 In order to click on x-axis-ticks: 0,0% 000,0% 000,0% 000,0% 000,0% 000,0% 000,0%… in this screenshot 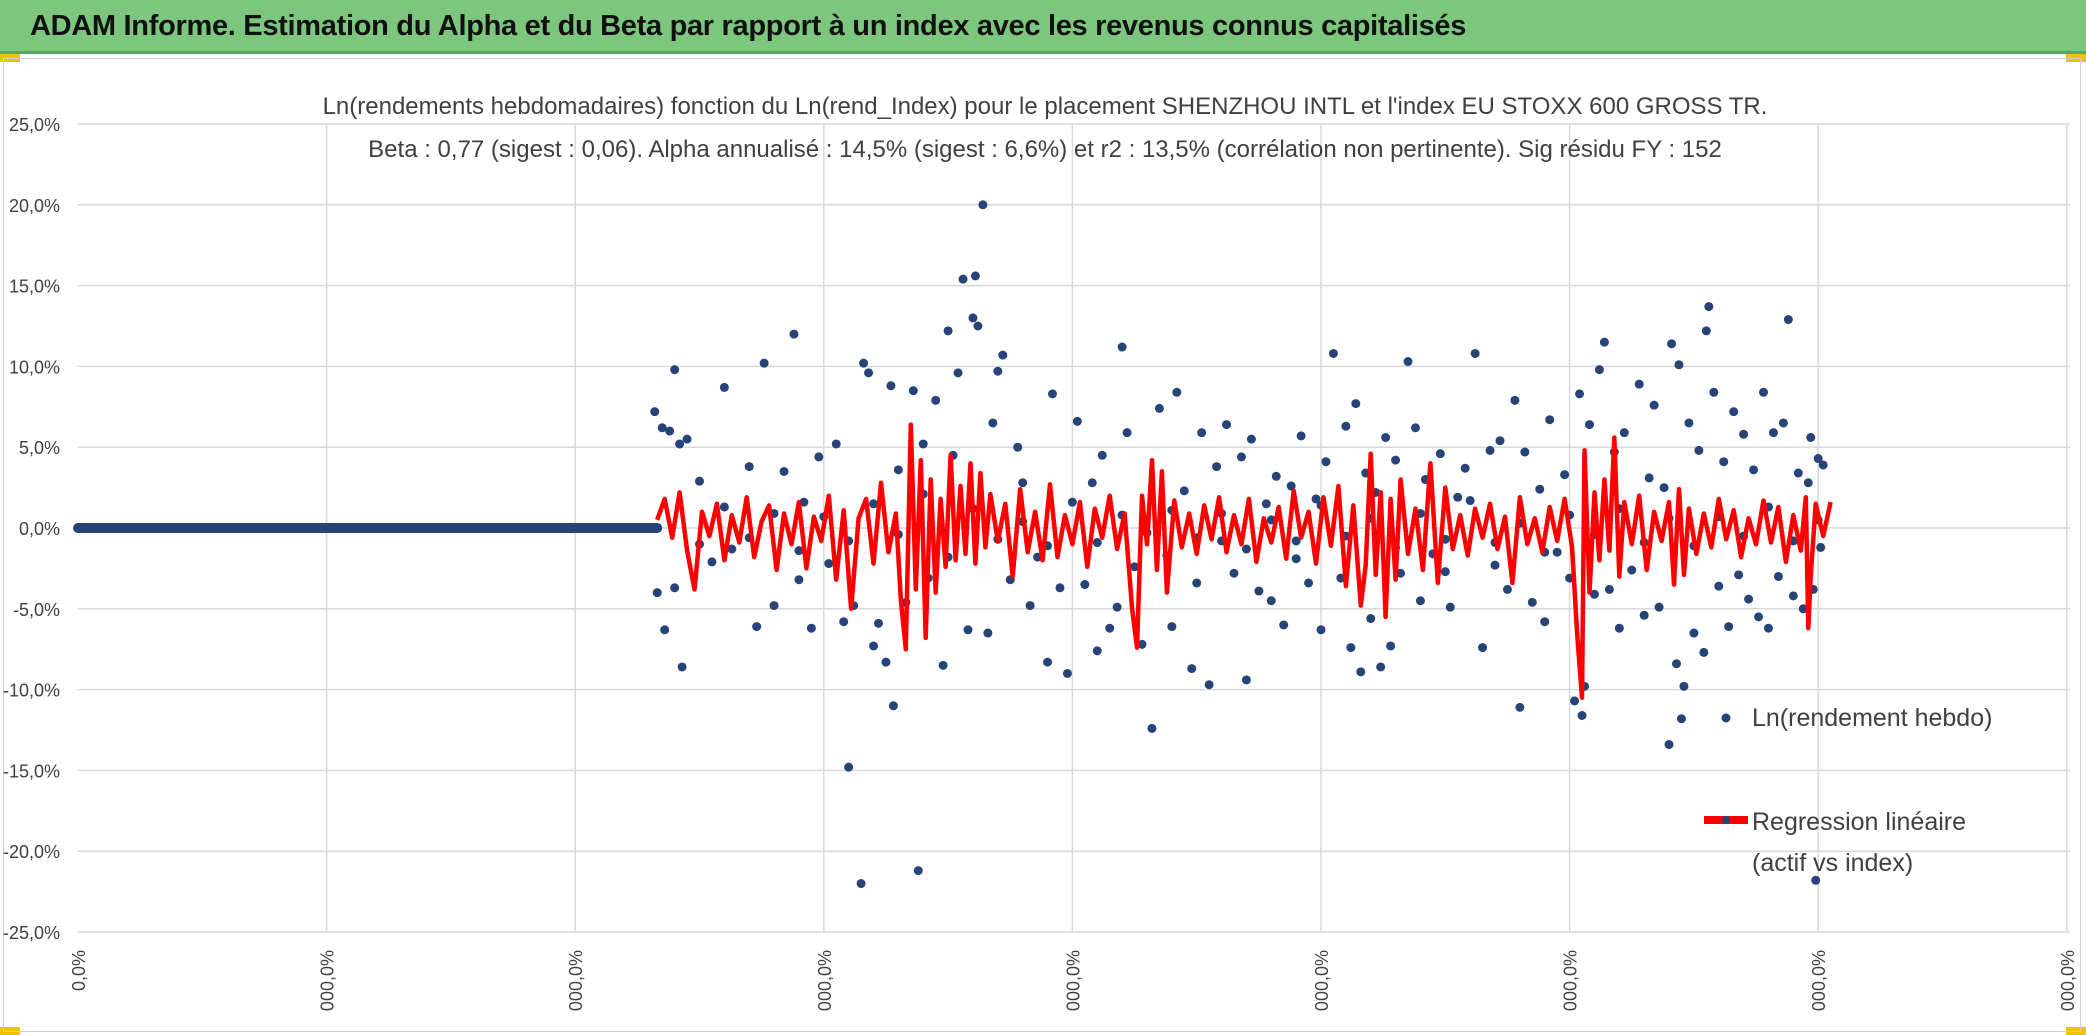, I will do `click(1073, 980)`.